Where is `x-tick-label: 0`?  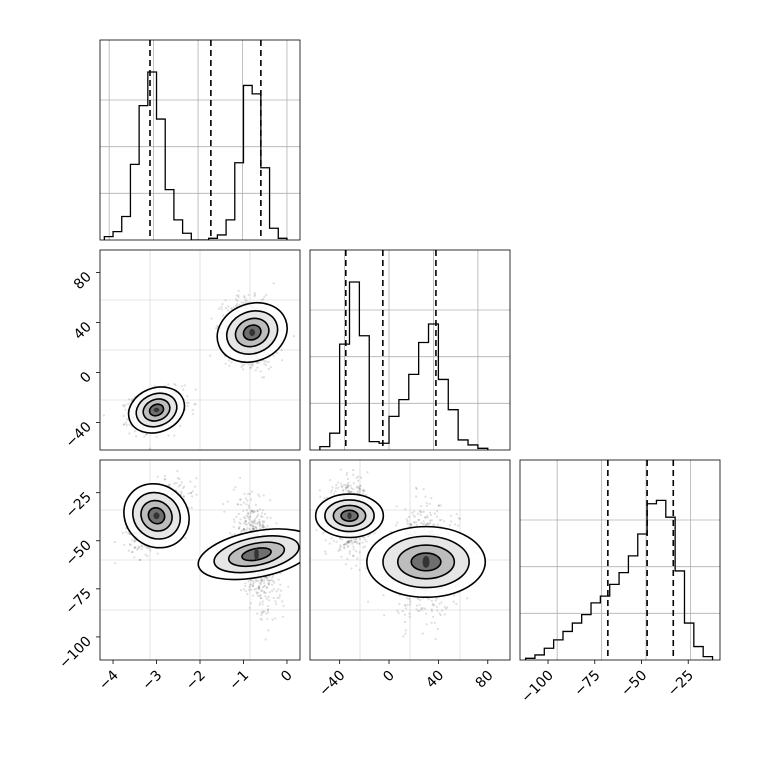
x-tick-label: 0 is located at coordinates (287, 677).